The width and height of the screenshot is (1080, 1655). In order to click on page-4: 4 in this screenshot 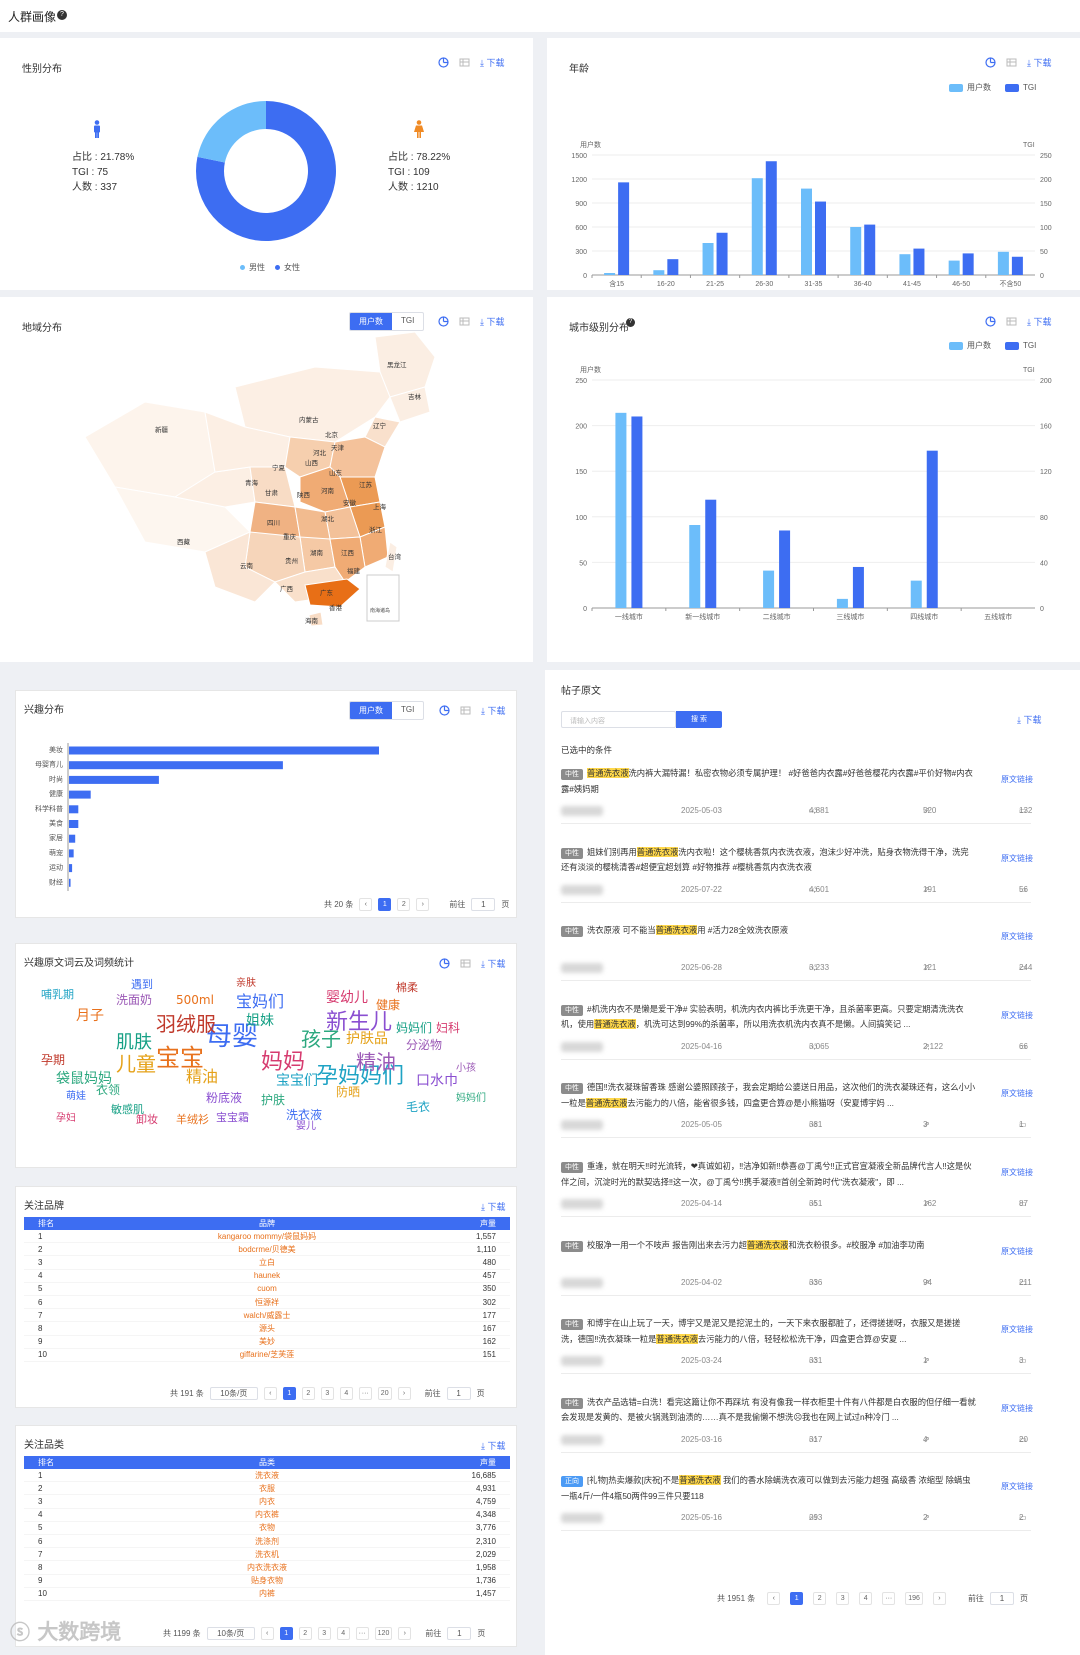, I will do `click(346, 1393)`.